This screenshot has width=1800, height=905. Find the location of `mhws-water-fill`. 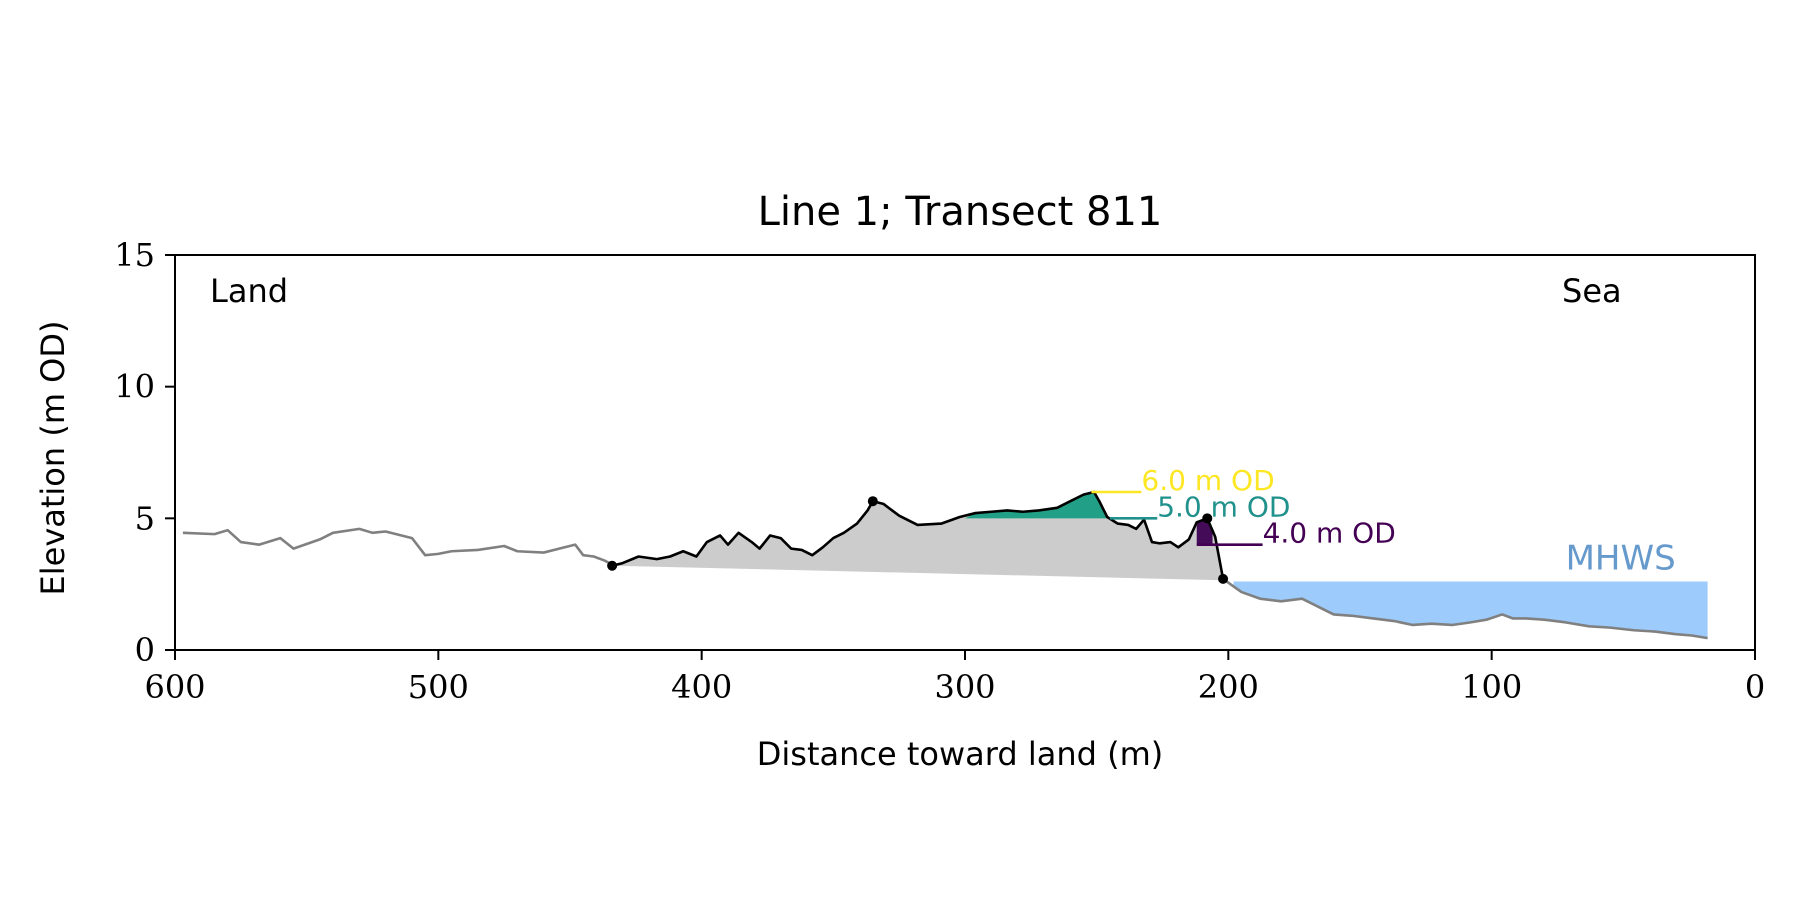

mhws-water-fill is located at coordinates (1470, 610).